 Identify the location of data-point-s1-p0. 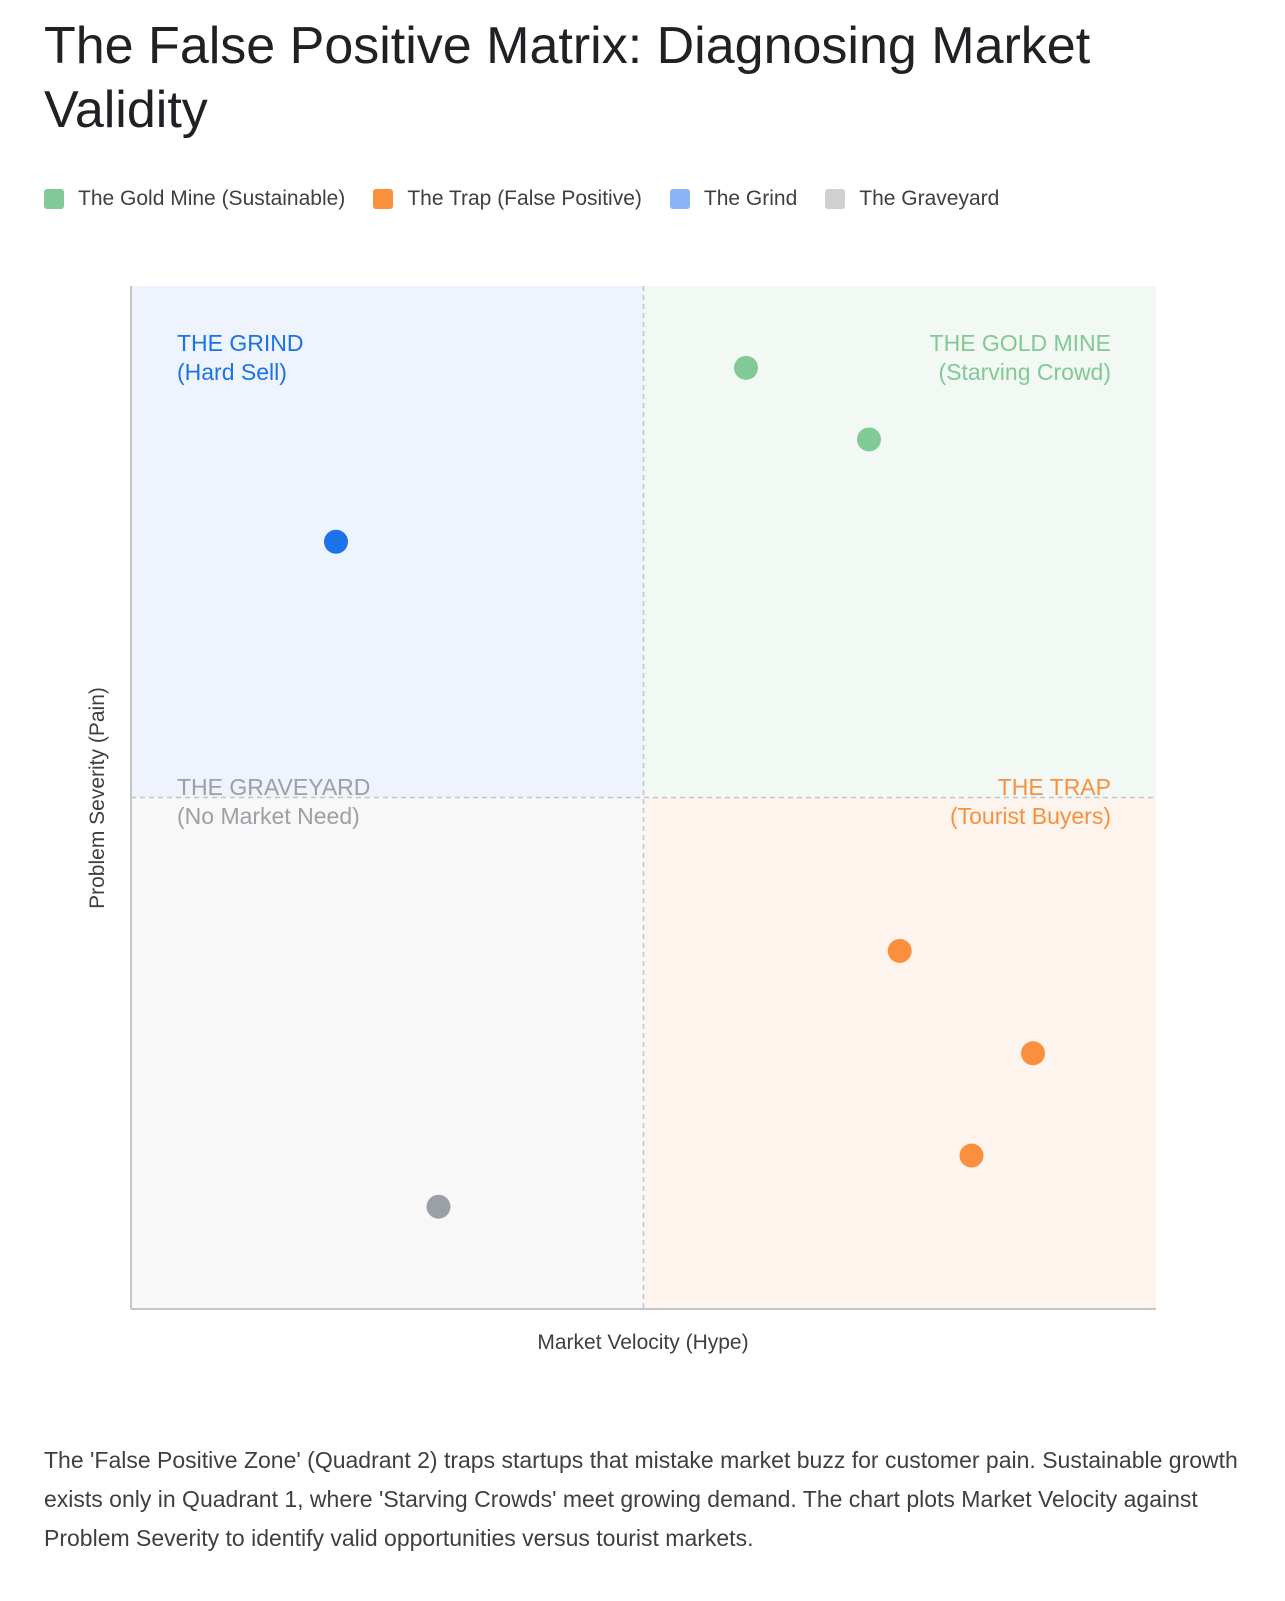
(899, 950).